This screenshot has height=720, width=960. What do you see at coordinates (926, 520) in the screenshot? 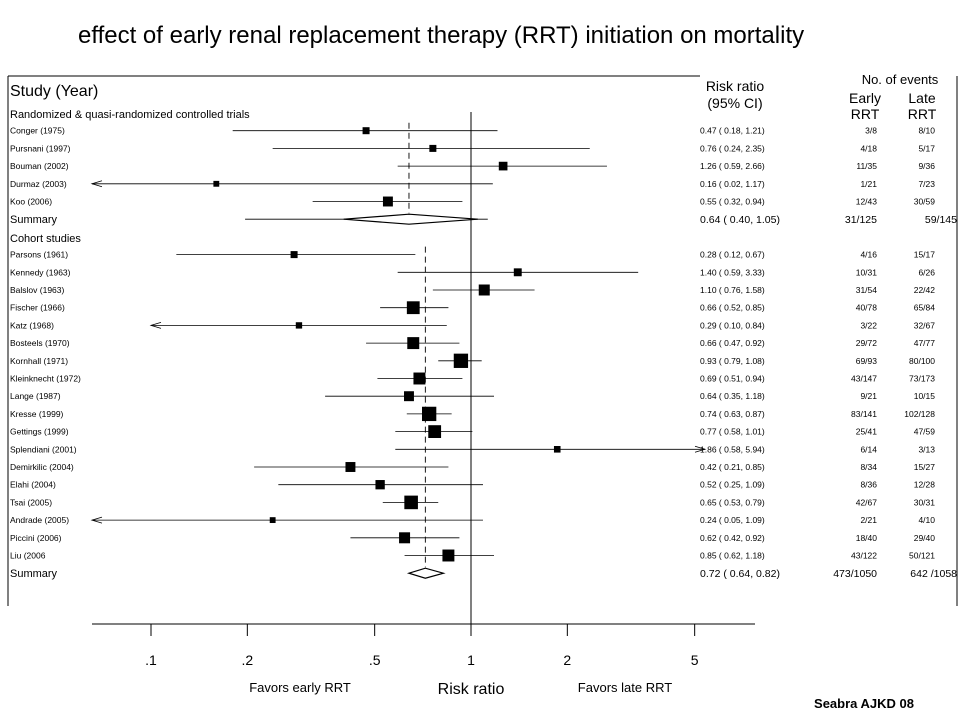
I see `late-events: 4/10` at bounding box center [926, 520].